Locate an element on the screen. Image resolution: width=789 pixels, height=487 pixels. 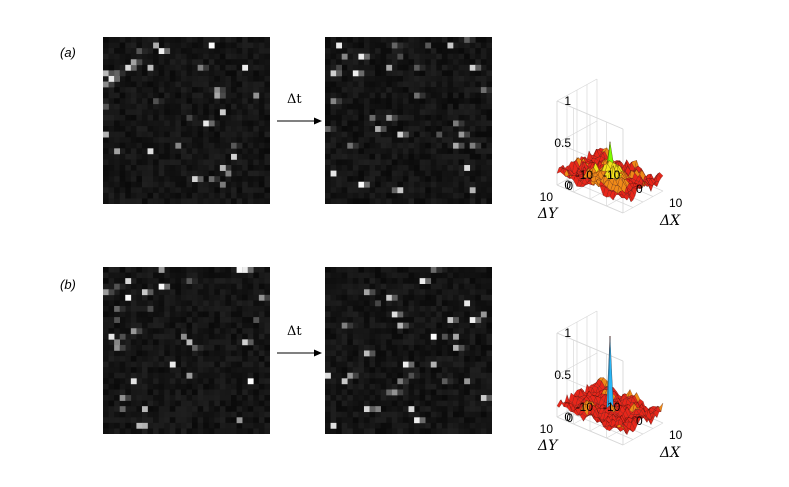
particle-image-a2 is located at coordinates (408, 120).